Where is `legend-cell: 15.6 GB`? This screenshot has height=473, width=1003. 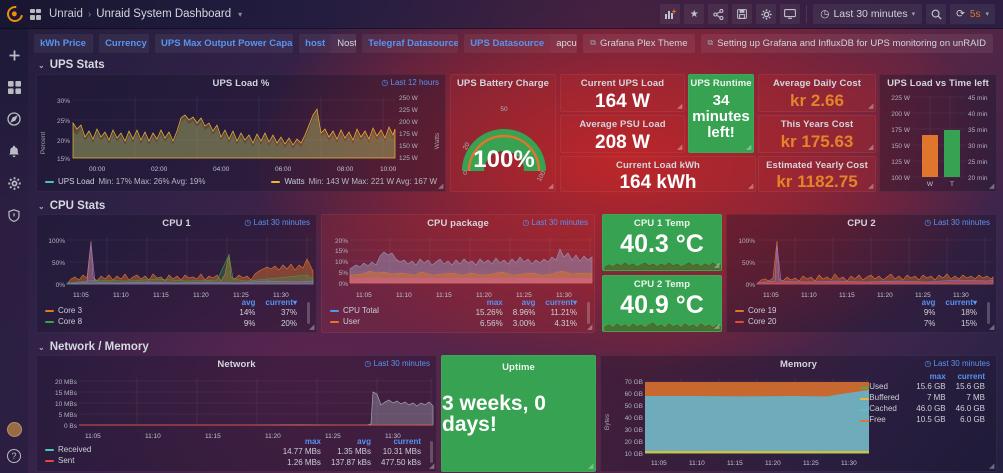 legend-cell: 15.6 GB is located at coordinates (970, 386).